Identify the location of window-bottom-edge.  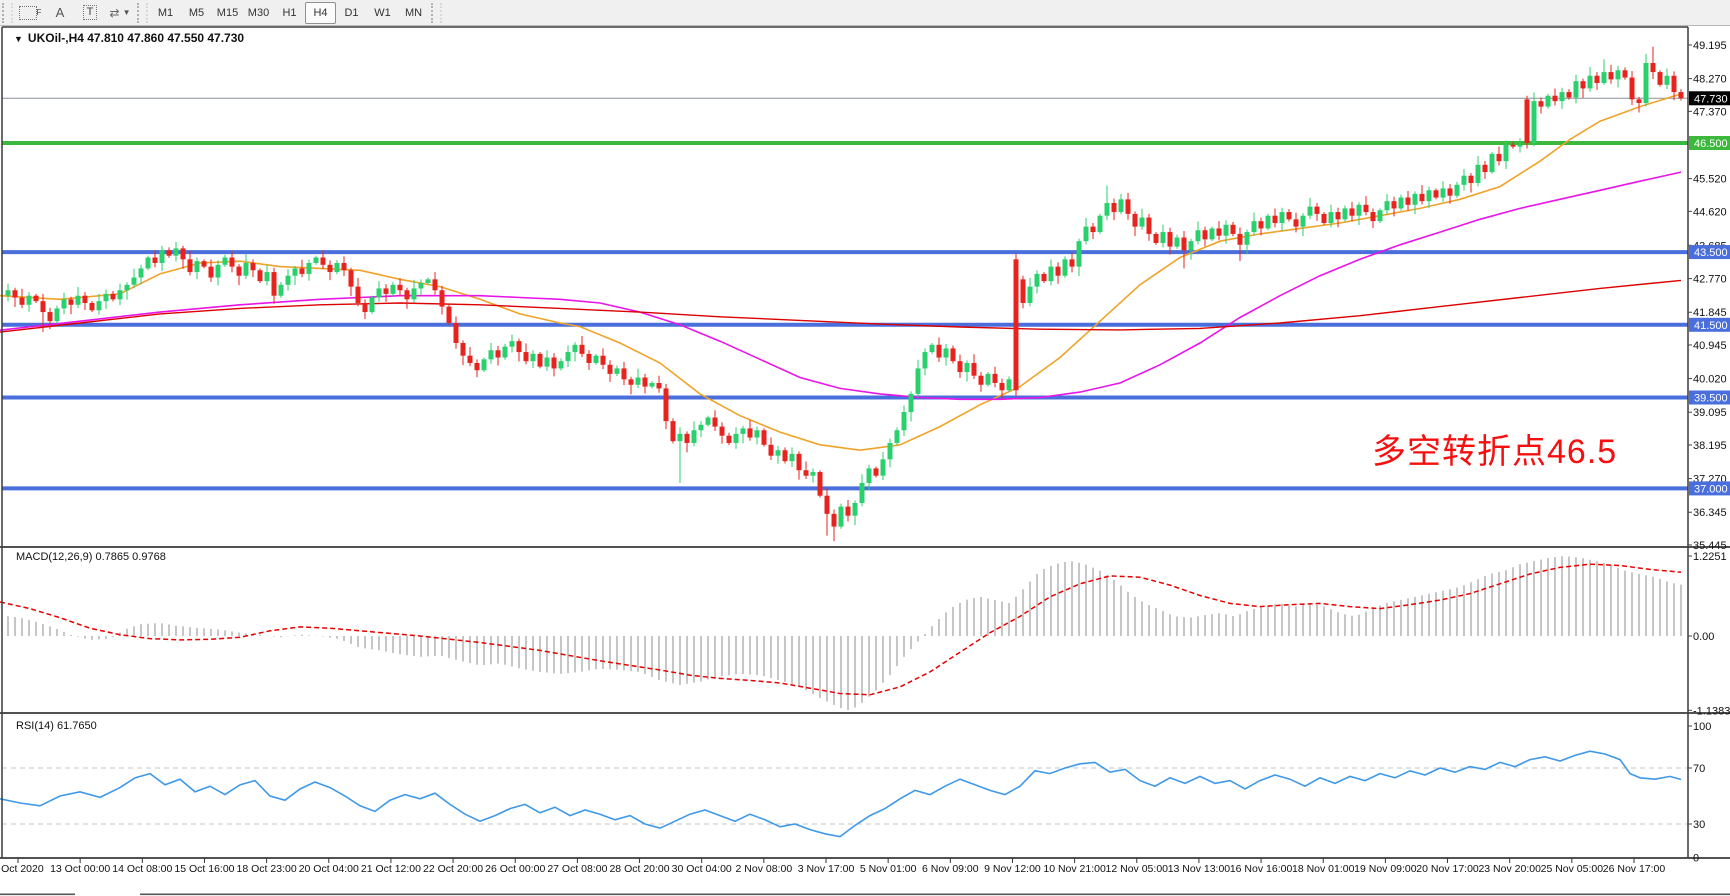
(935, 894).